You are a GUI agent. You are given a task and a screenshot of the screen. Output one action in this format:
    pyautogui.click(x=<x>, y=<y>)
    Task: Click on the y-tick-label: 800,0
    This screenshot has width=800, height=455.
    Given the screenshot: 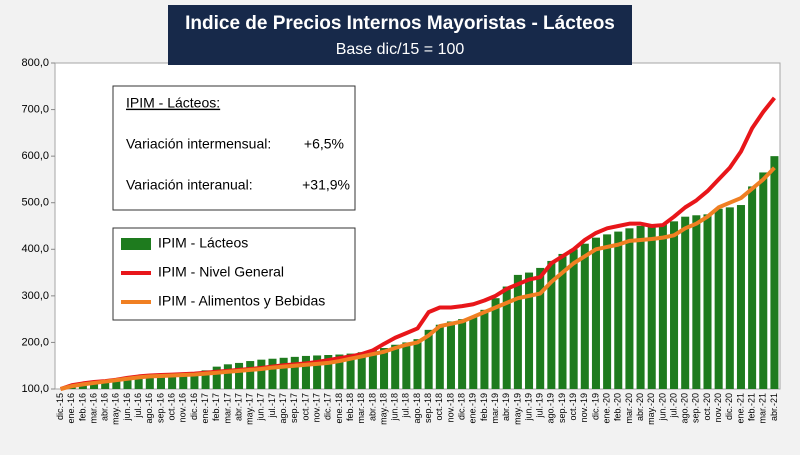 What is the action you would take?
    pyautogui.click(x=35, y=63)
    